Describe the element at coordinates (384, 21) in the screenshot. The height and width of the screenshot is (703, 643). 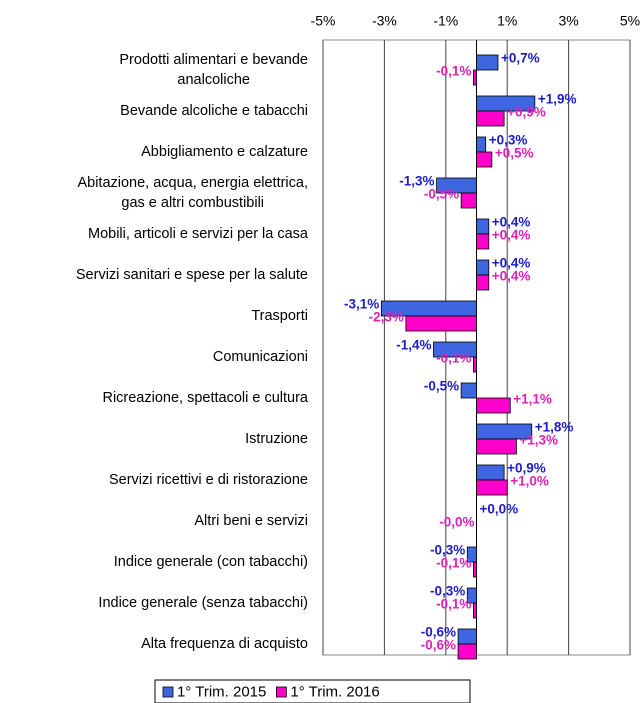
I see `x-tick-label: -3%` at that location.